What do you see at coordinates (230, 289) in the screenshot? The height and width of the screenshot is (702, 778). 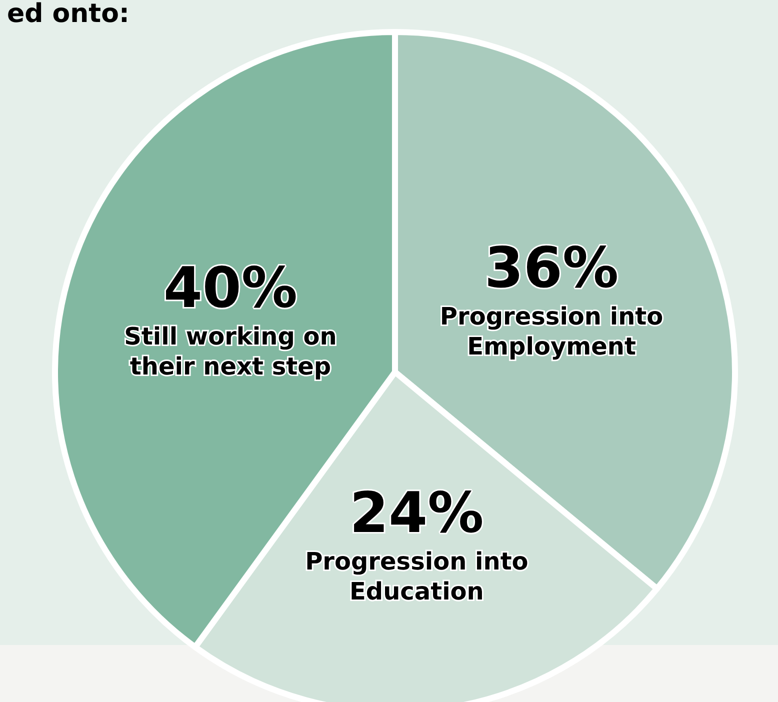 I see `data-label: 40%` at bounding box center [230, 289].